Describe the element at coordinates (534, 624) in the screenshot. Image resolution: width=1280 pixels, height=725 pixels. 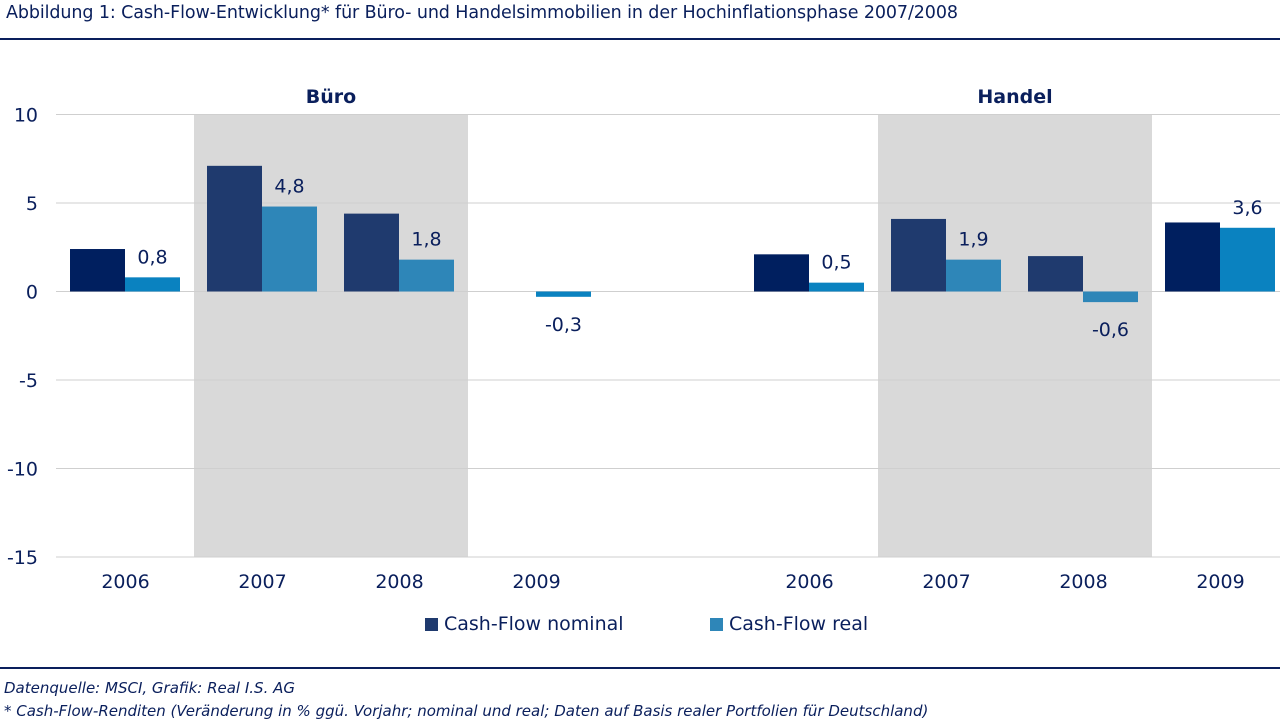
I see `legend-label-nominal: Cash-Flow nominal` at that location.